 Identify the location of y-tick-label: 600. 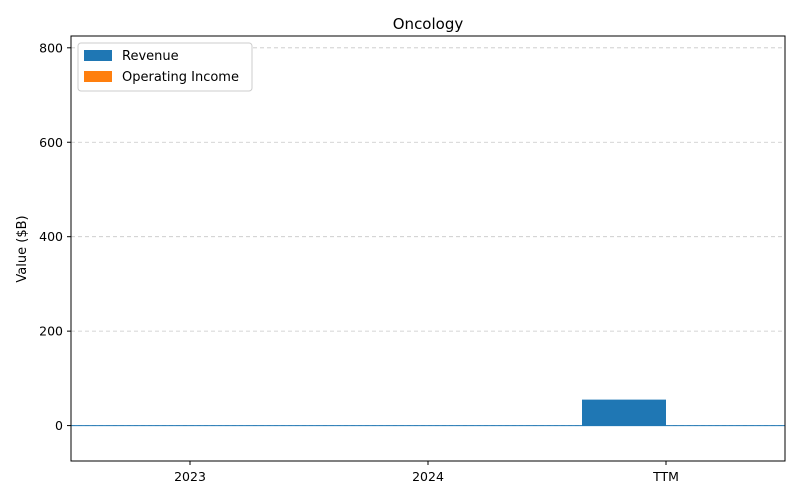
(51, 142).